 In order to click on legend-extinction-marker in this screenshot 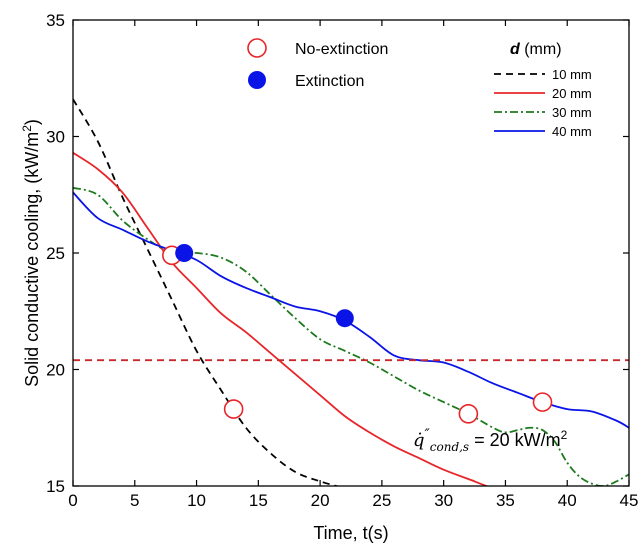, I will do `click(257, 80)`.